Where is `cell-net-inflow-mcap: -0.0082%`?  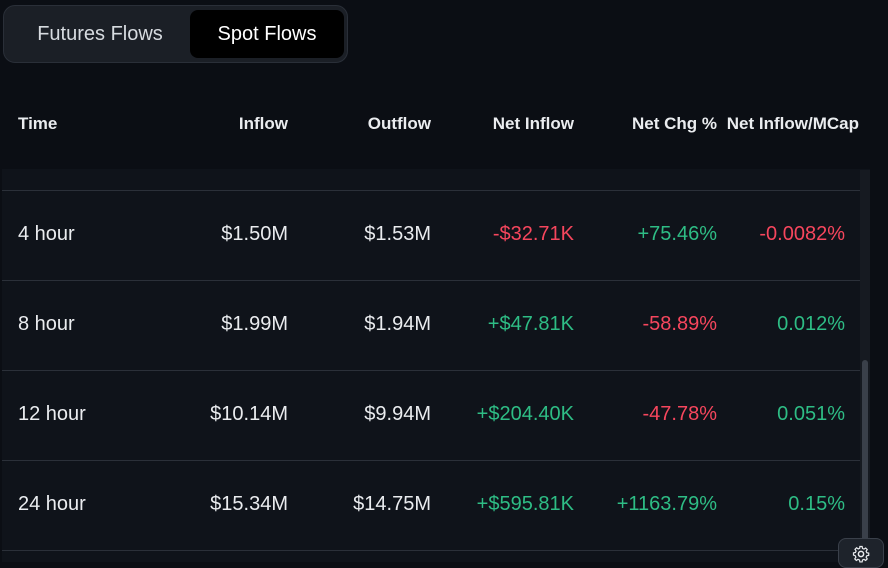
cell-net-inflow-mcap: -0.0082% is located at coordinates (802, 234).